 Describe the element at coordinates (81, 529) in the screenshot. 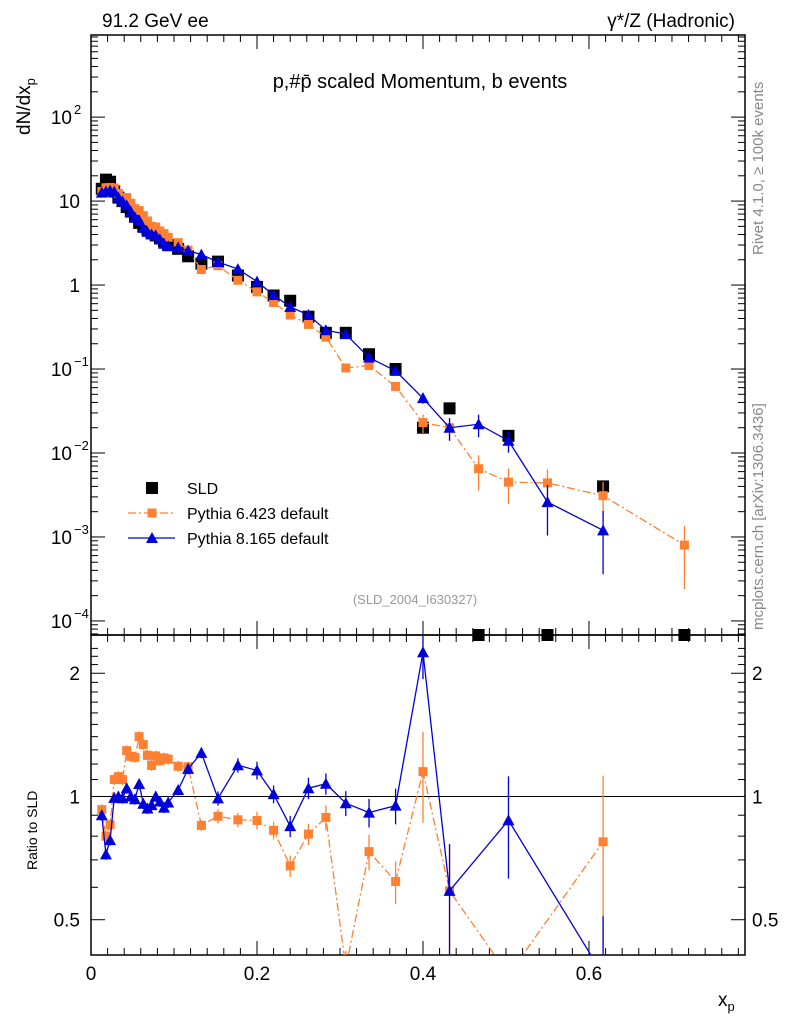

I see `y-tick-exponent: −3` at that location.